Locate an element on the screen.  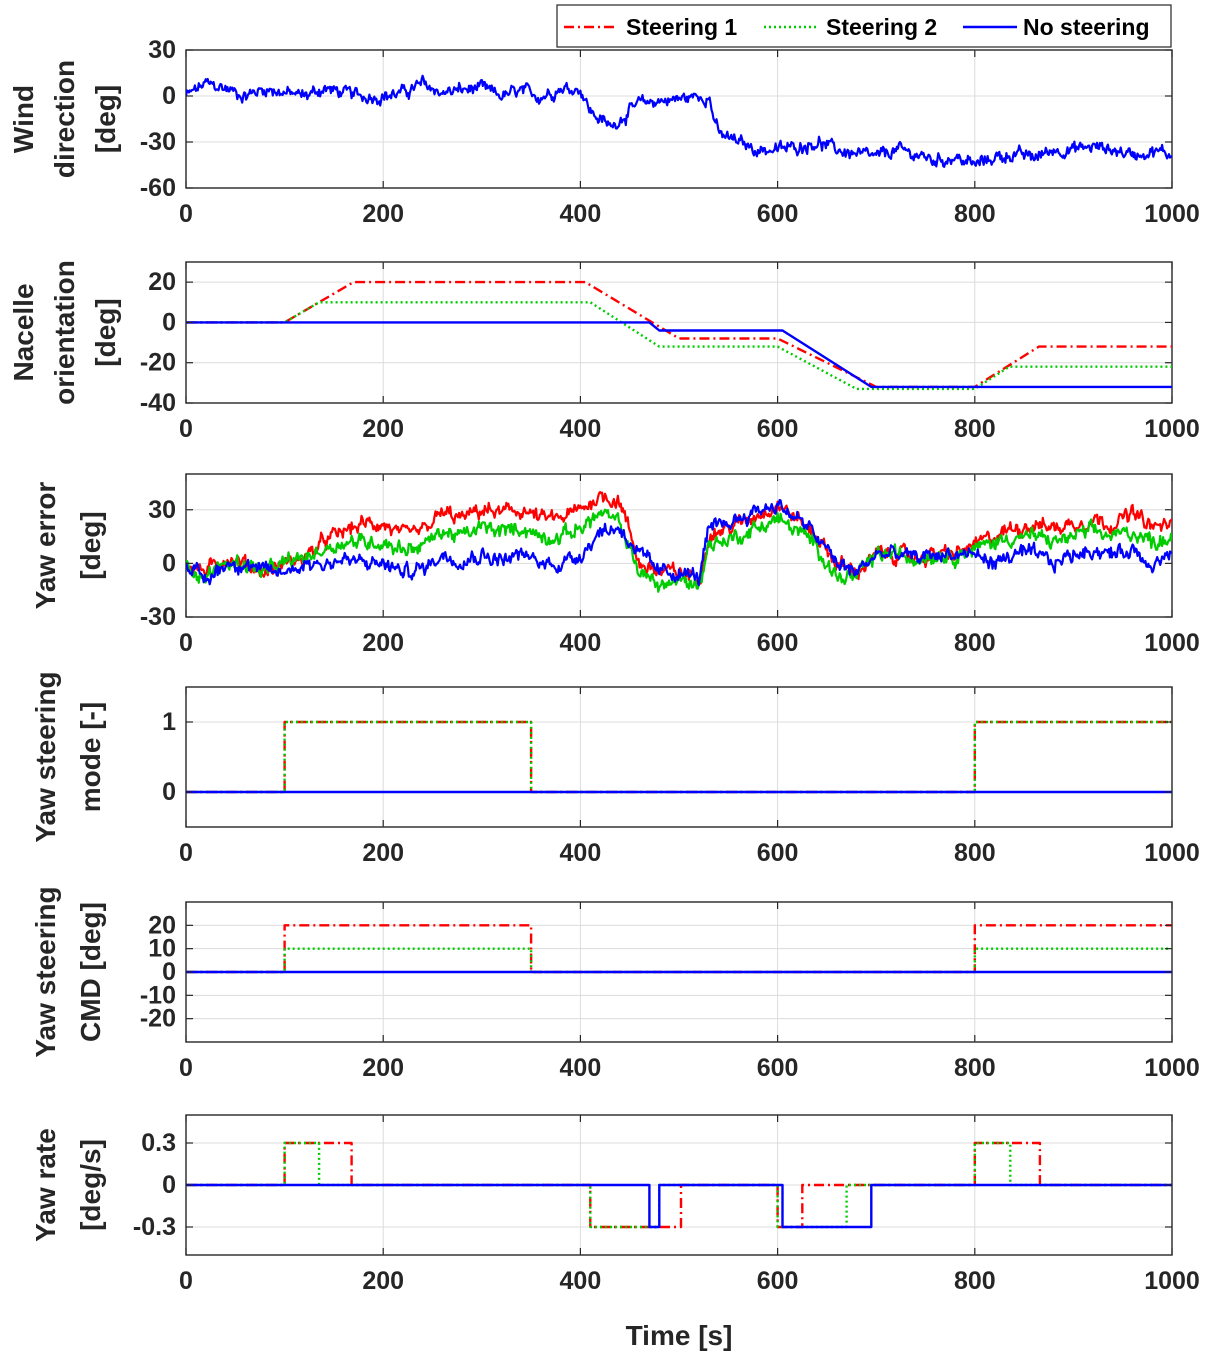
y-tick-label: -0.3 is located at coordinates (154, 1227).